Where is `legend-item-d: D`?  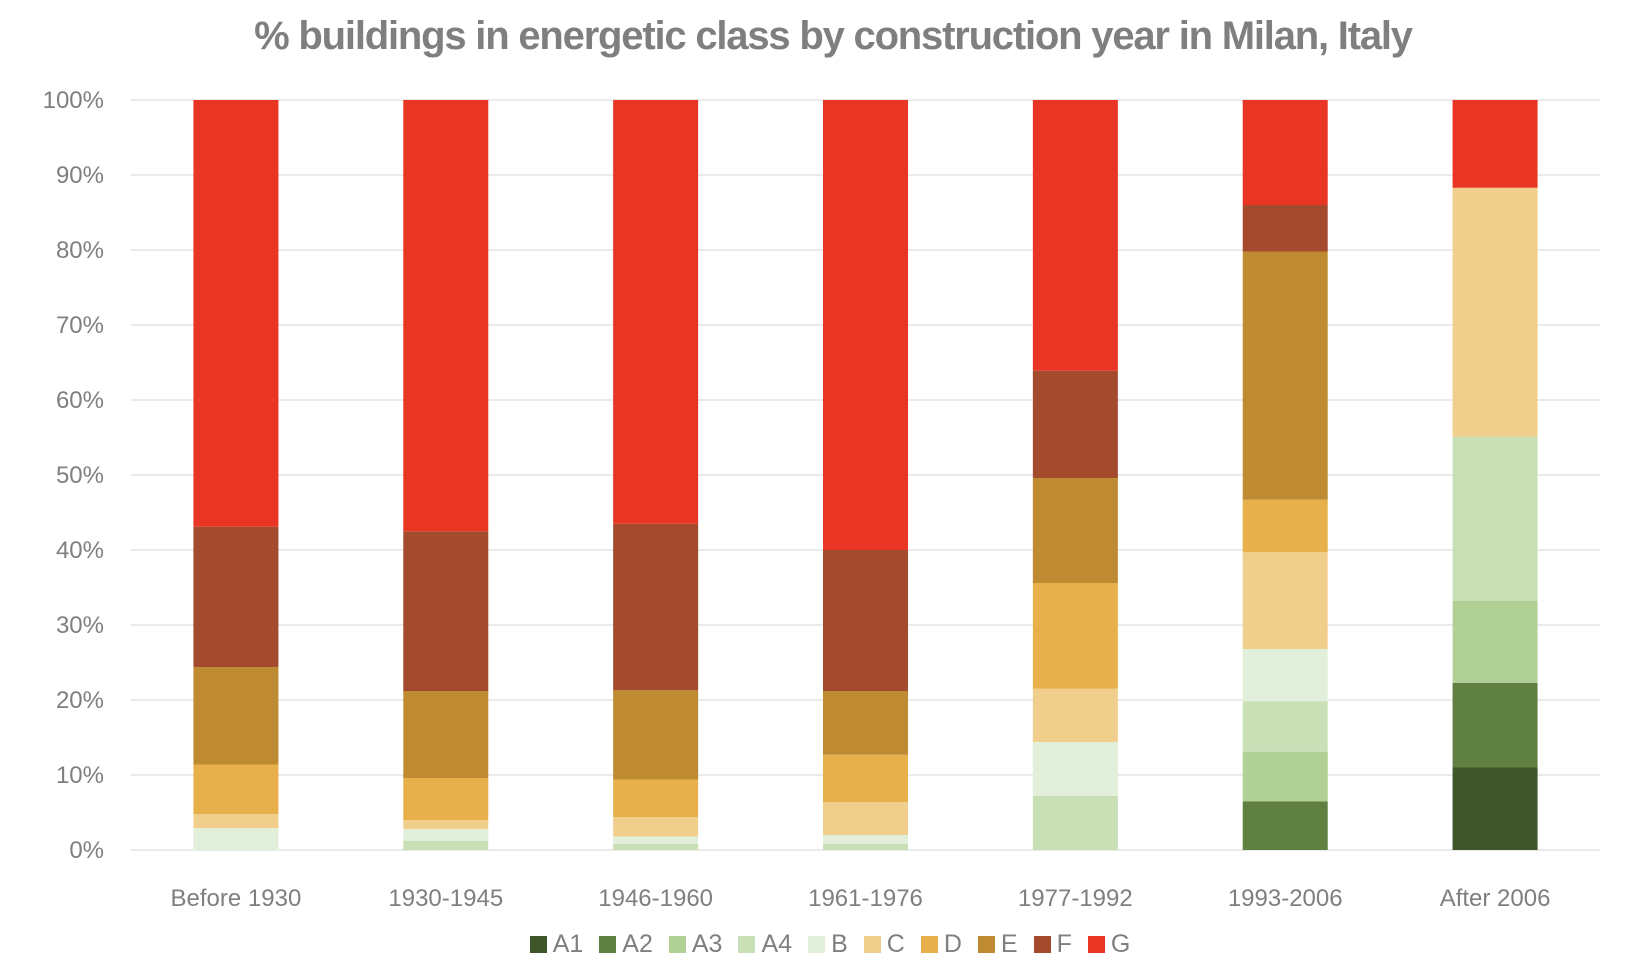 legend-item-d: D is located at coordinates (941, 944).